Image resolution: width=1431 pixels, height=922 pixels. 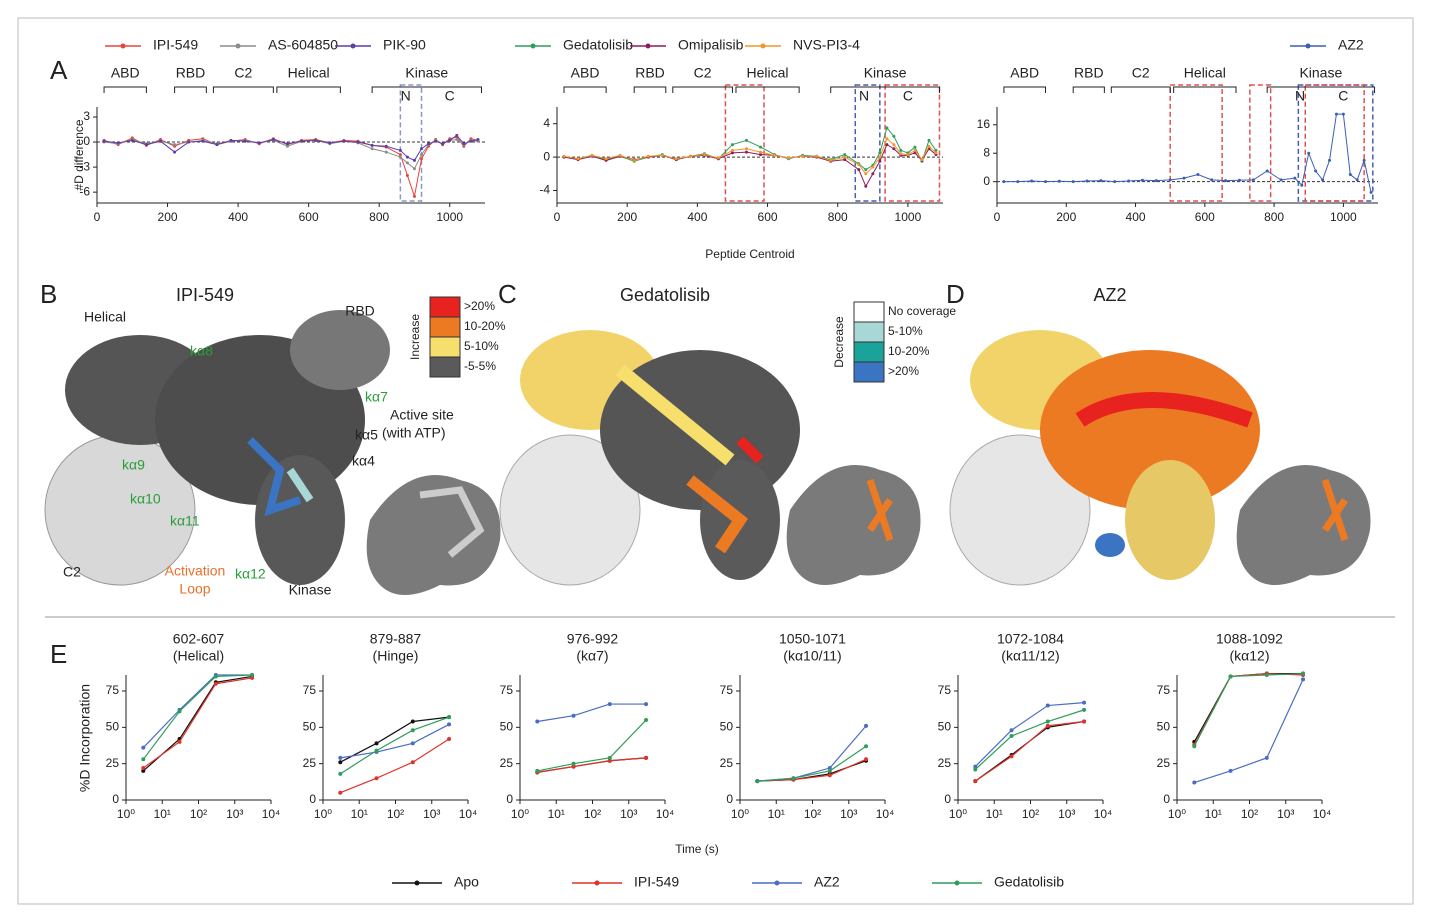 What do you see at coordinates (199, 639) in the screenshot?
I see `chart-title: 602-607` at bounding box center [199, 639].